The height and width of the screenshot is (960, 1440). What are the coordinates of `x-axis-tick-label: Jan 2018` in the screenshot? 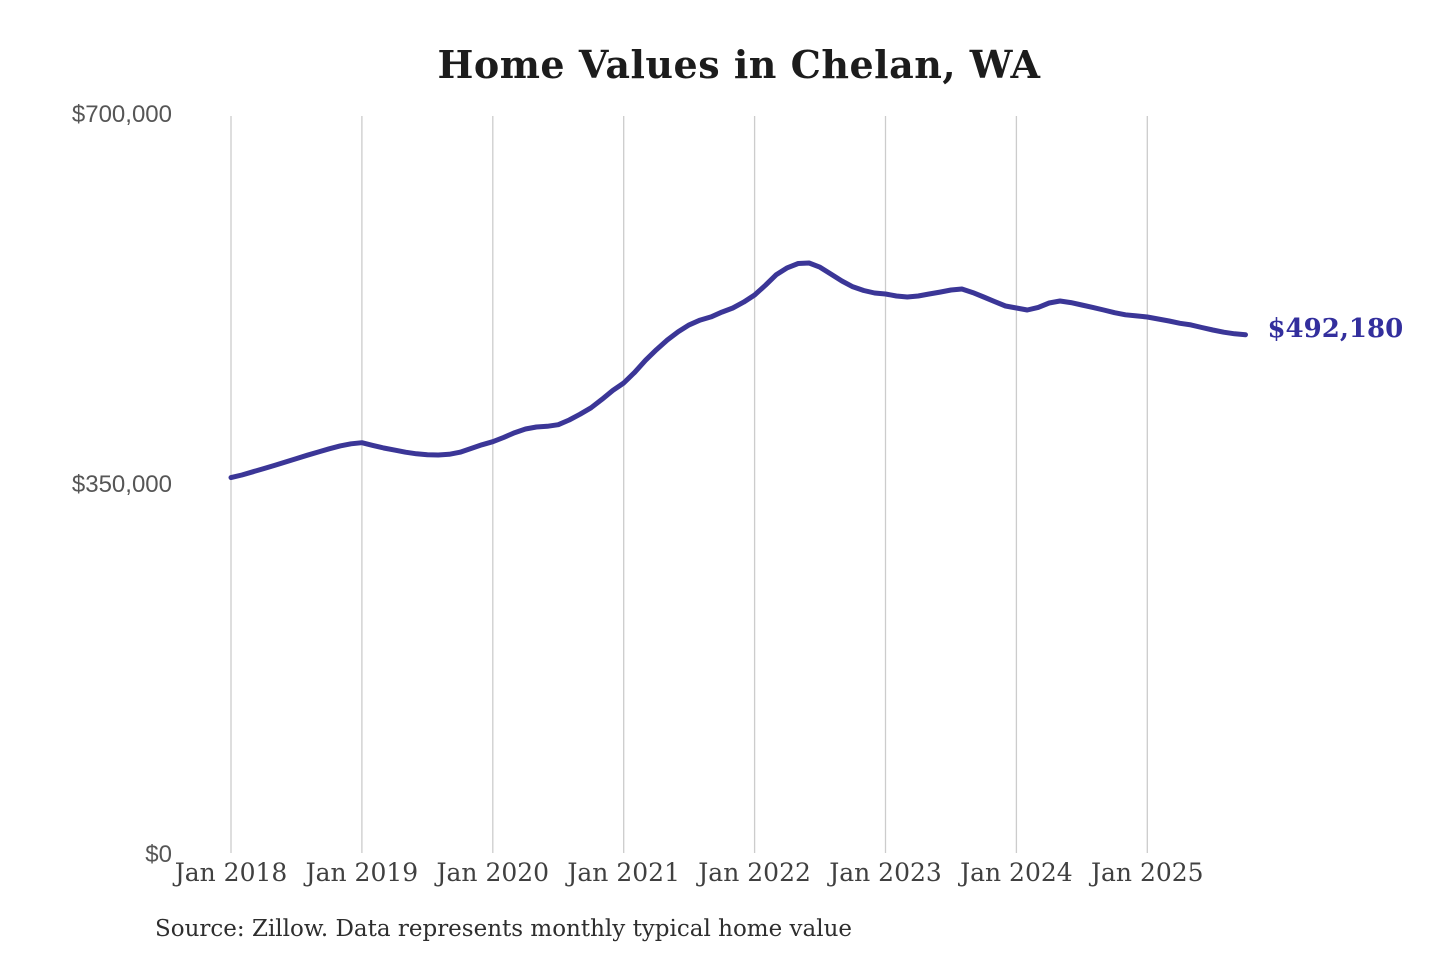 It's located at (231, 872).